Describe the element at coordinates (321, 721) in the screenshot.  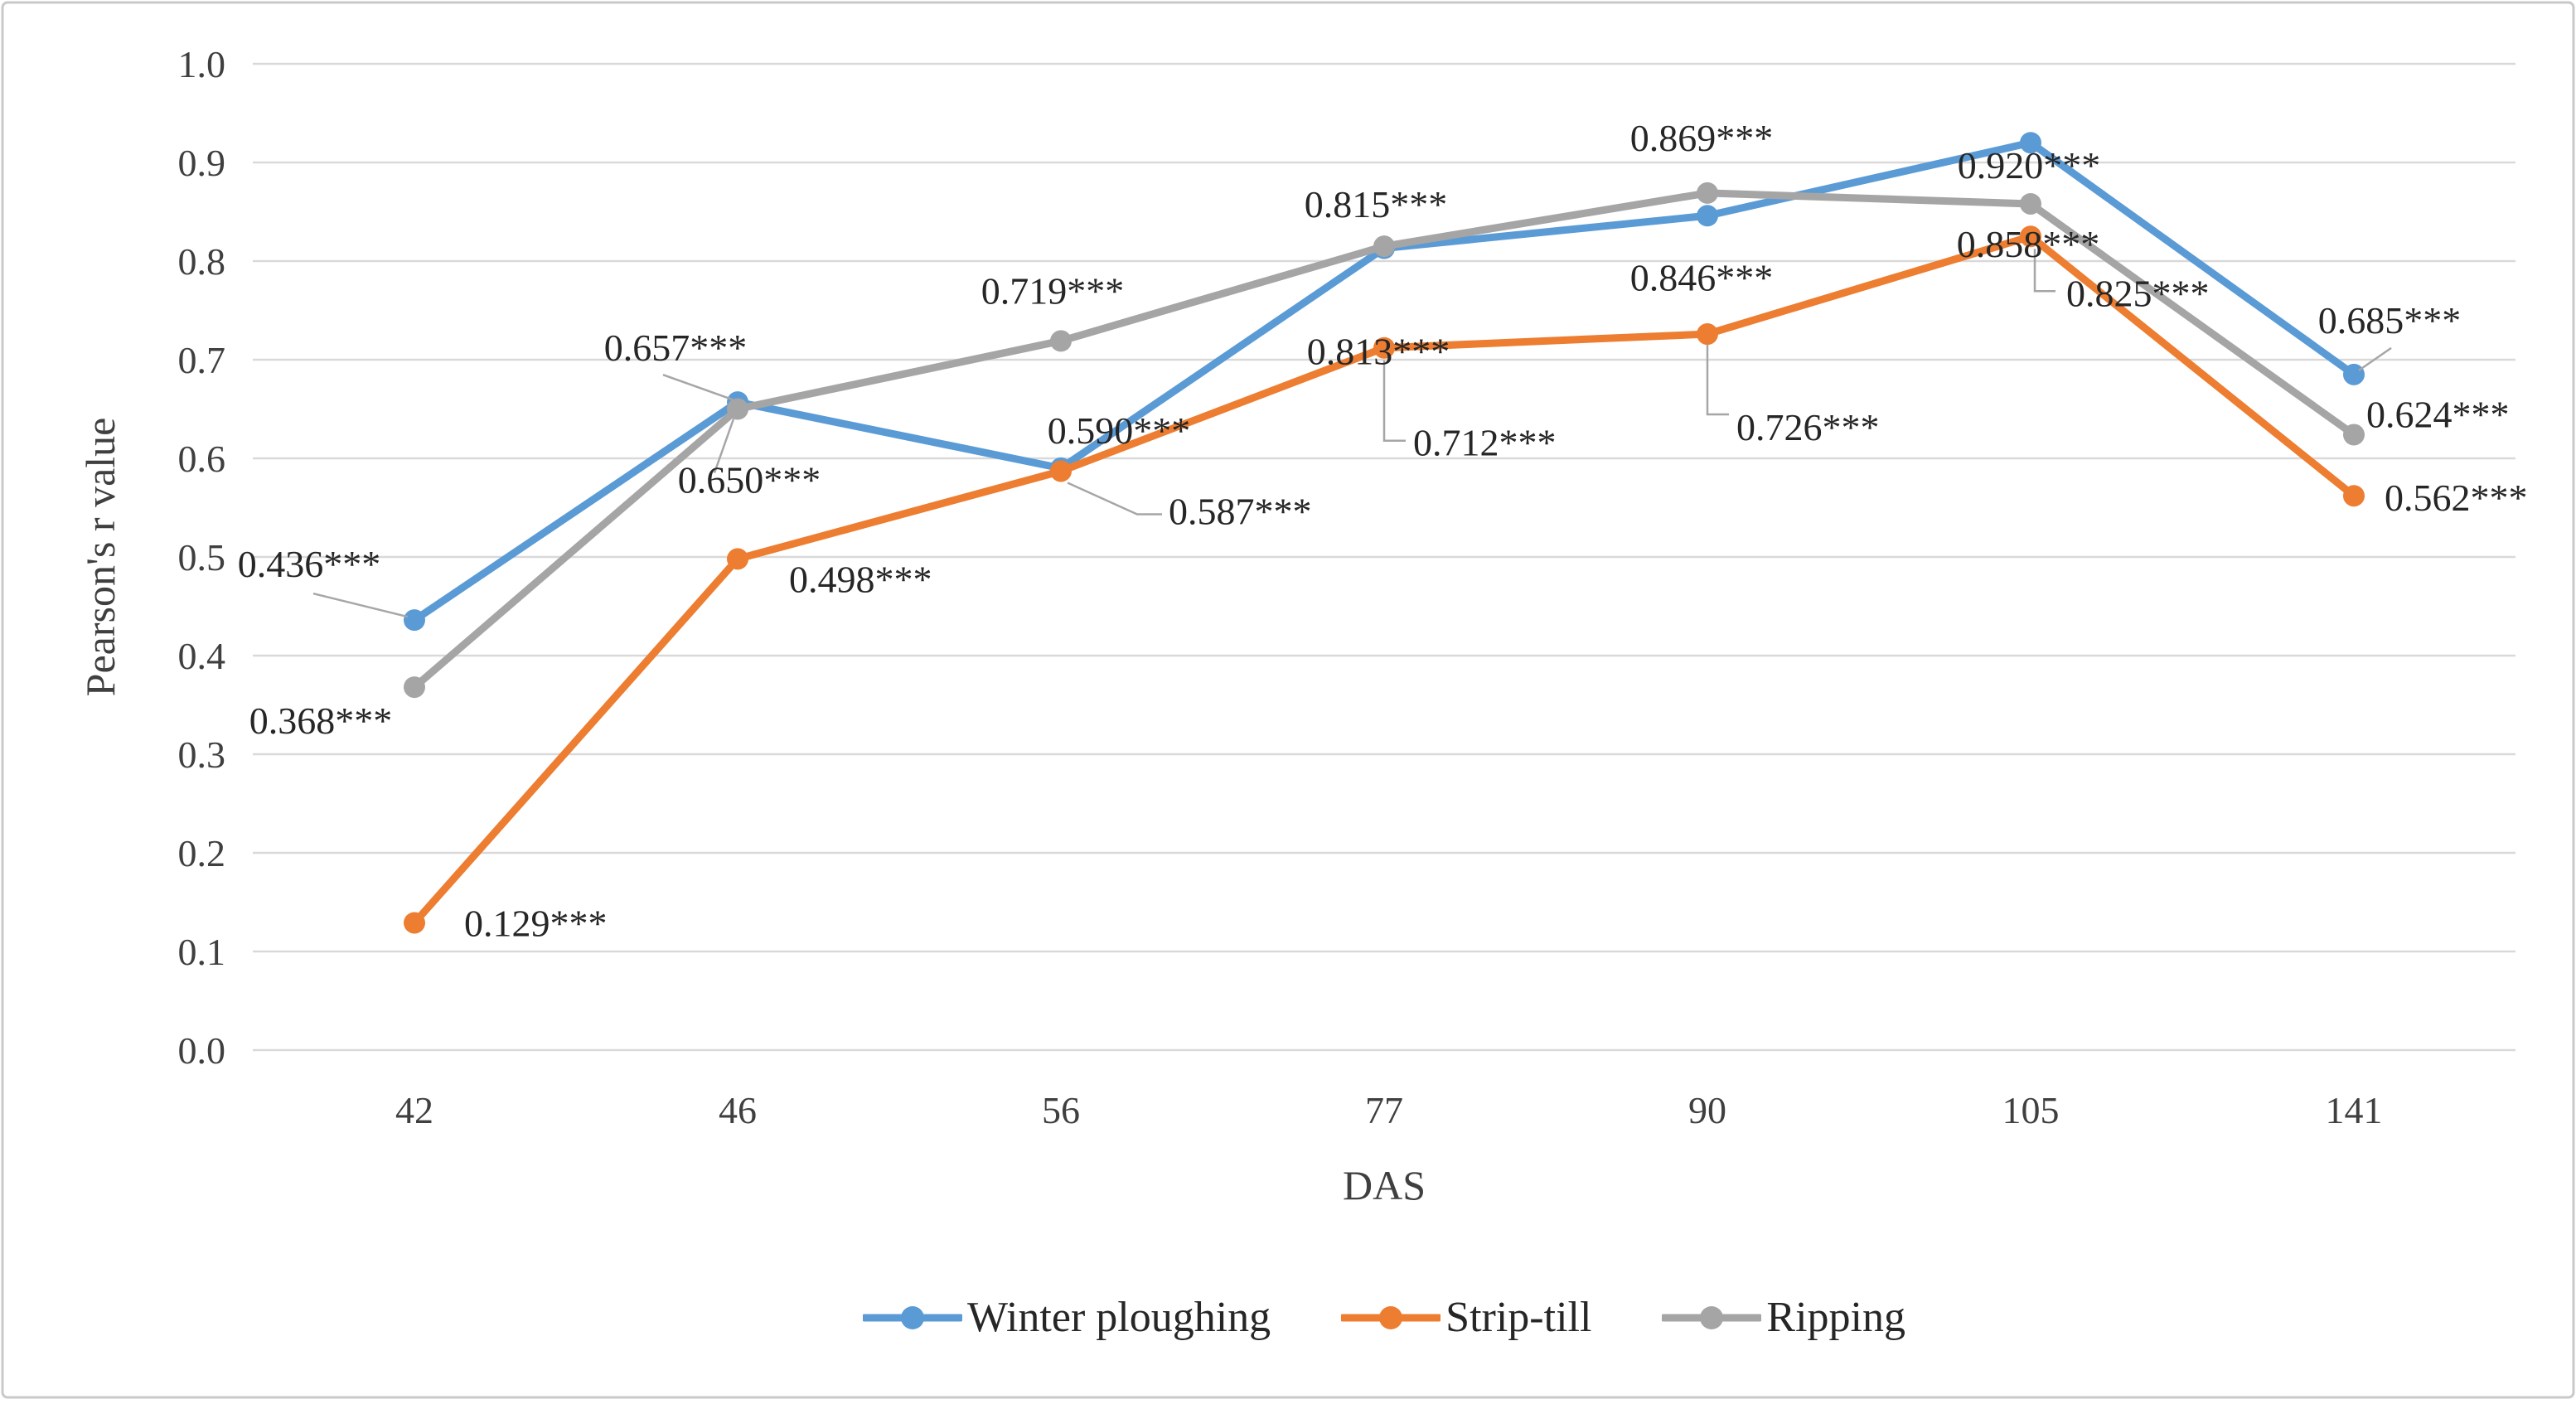
I see `data-point-label-ripping: 0.368***` at that location.